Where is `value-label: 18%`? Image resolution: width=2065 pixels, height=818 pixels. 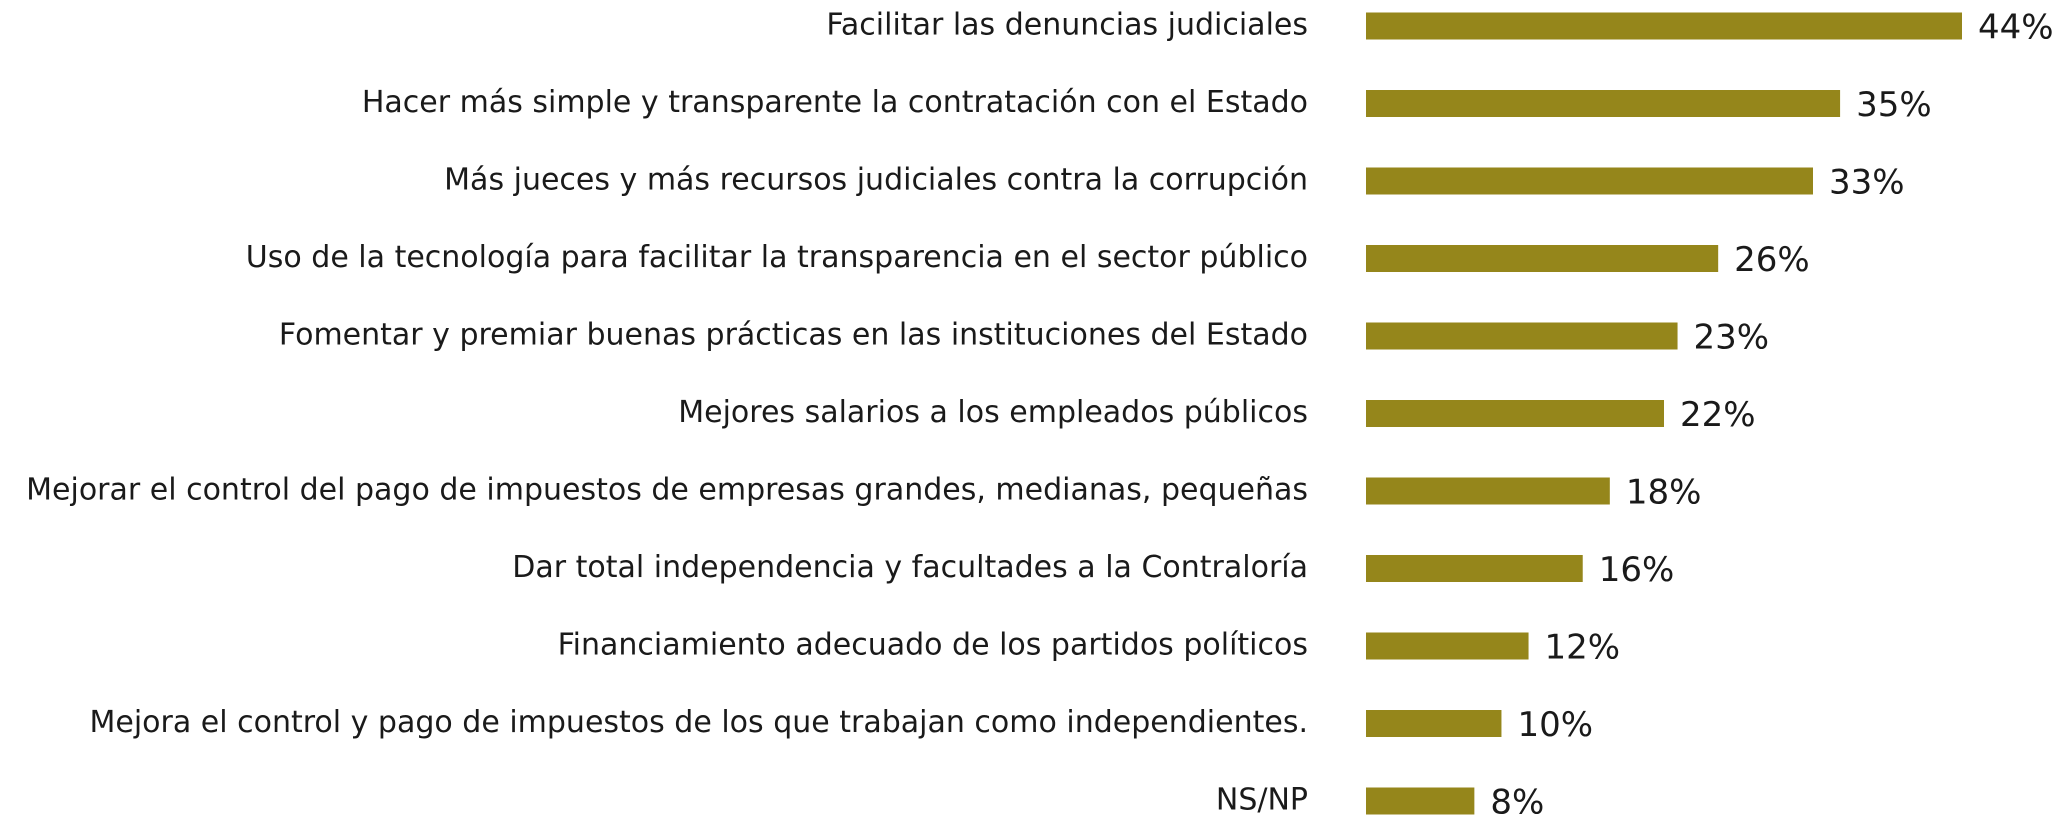 value-label: 18% is located at coordinates (1664, 493).